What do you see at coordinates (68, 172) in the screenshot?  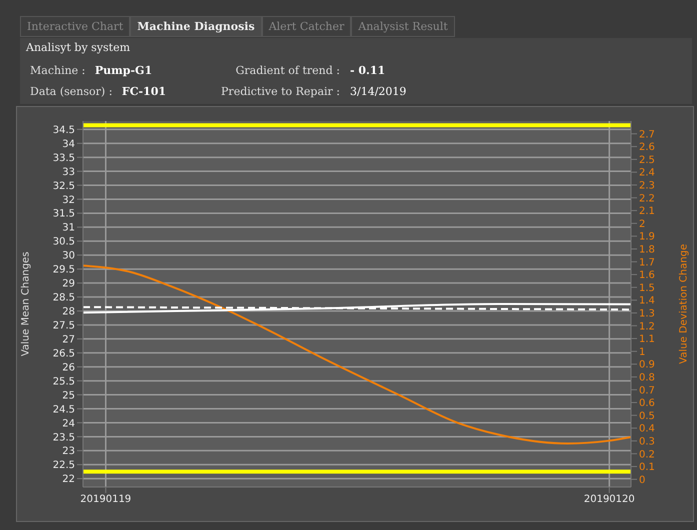 I see `y-tick-label: 33` at bounding box center [68, 172].